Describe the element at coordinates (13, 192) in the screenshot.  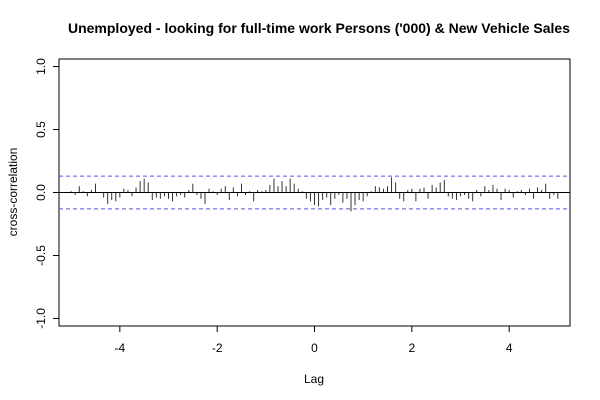
I see `y-axis-label: cross-correlation` at that location.